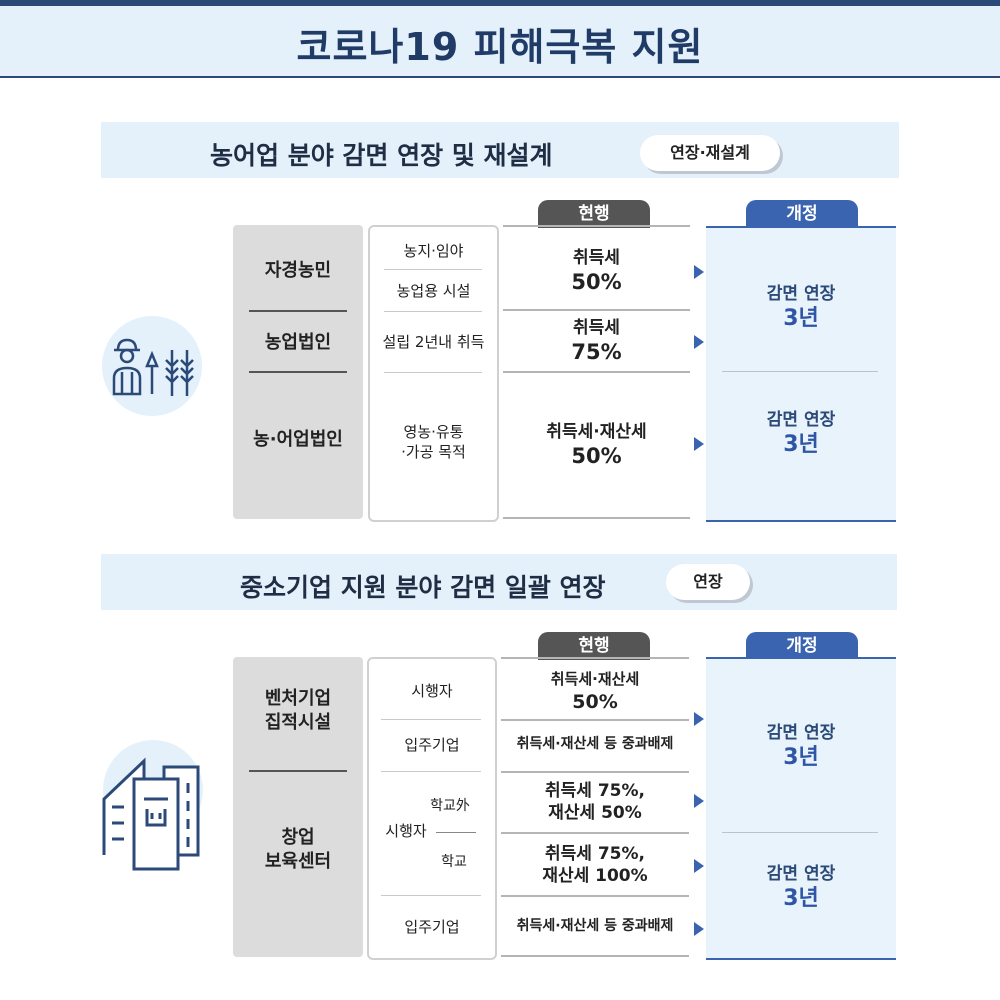 The height and width of the screenshot is (1000, 1000). I want to click on section2-current-tag: 현행, so click(594, 646).